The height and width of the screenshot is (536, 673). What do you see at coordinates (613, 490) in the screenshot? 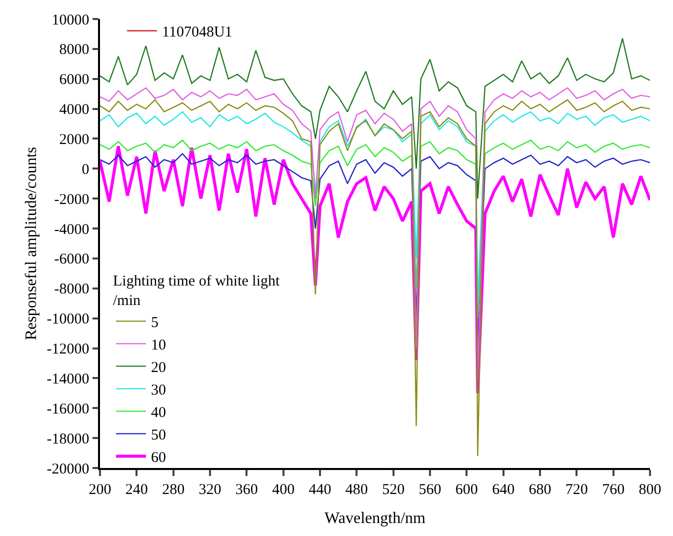
I see `x-tick-label: 760` at bounding box center [613, 490].